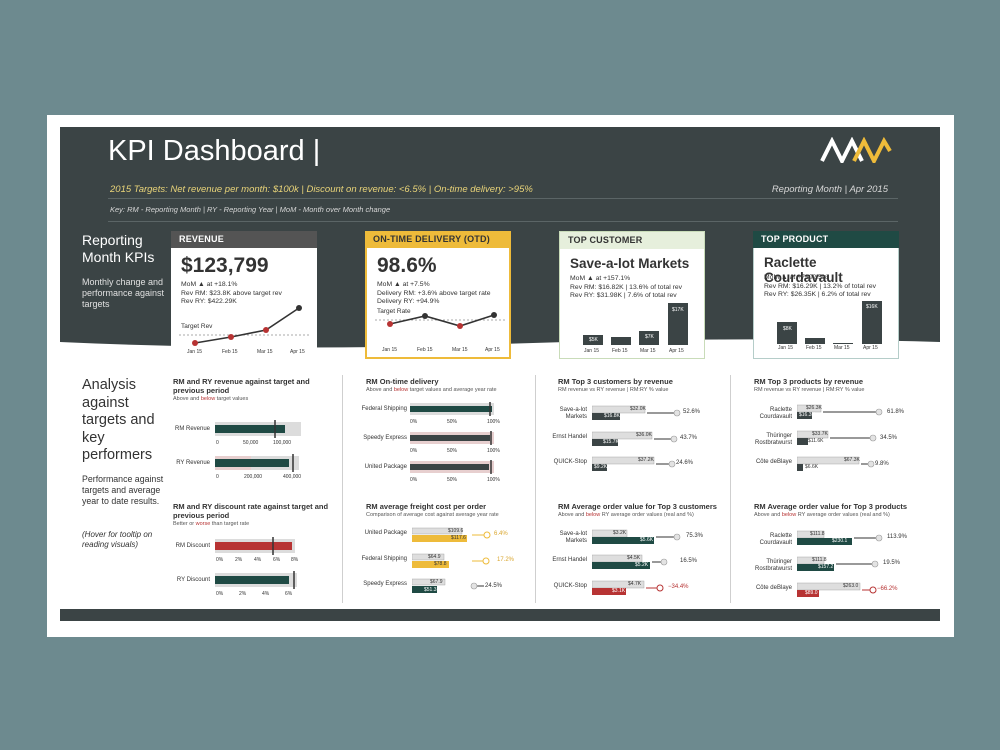 The width and height of the screenshot is (1000, 750). Describe the element at coordinates (647, 413) in the screenshot. I see `cust-savealot-bars` at that location.